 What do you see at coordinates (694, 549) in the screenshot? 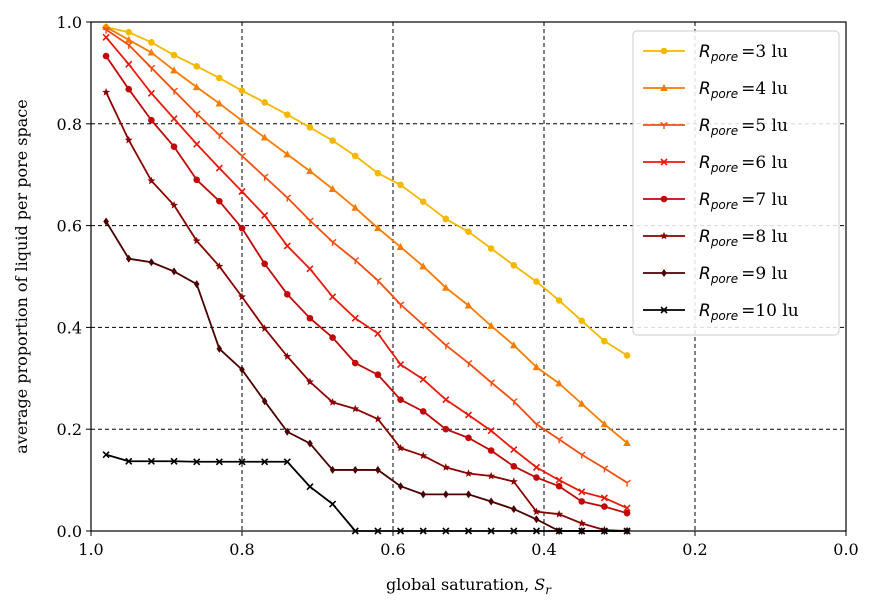
I see `x-tick-label: 0.2` at bounding box center [694, 549].